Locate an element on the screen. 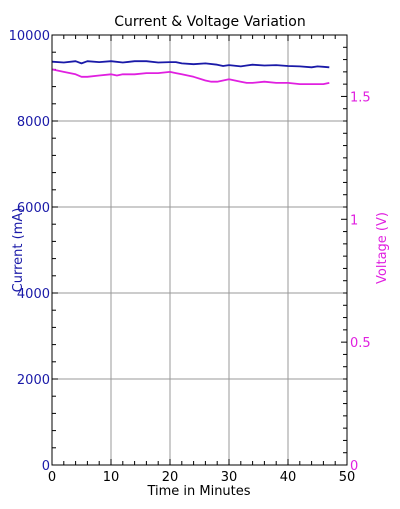 Image resolution: width=400 pixels, height=509 pixels. x-axis-label: Time in Minutes is located at coordinates (198, 491).